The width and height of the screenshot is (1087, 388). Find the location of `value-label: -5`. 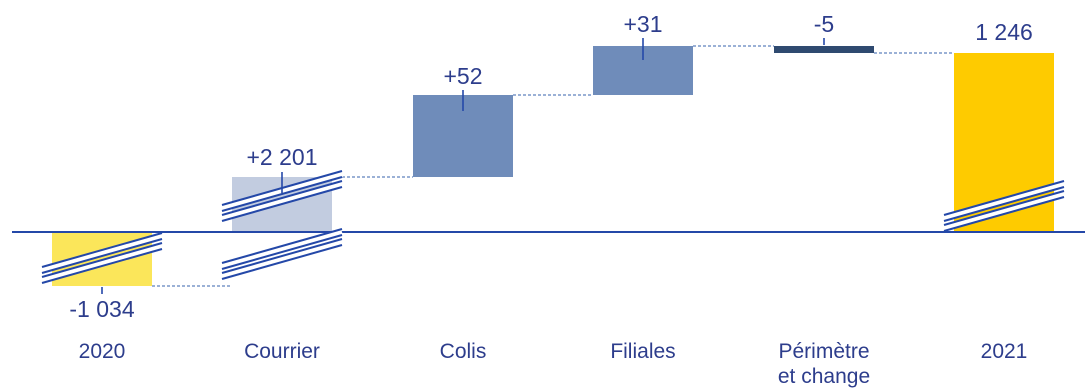

value-label: -5 is located at coordinates (824, 24).